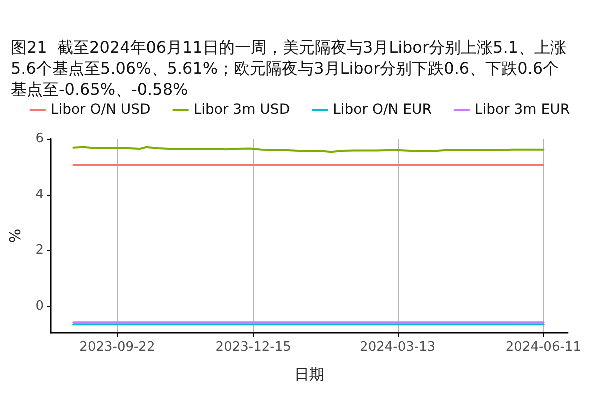  I want to click on legend-label: Libor 3m USD, so click(242, 110).